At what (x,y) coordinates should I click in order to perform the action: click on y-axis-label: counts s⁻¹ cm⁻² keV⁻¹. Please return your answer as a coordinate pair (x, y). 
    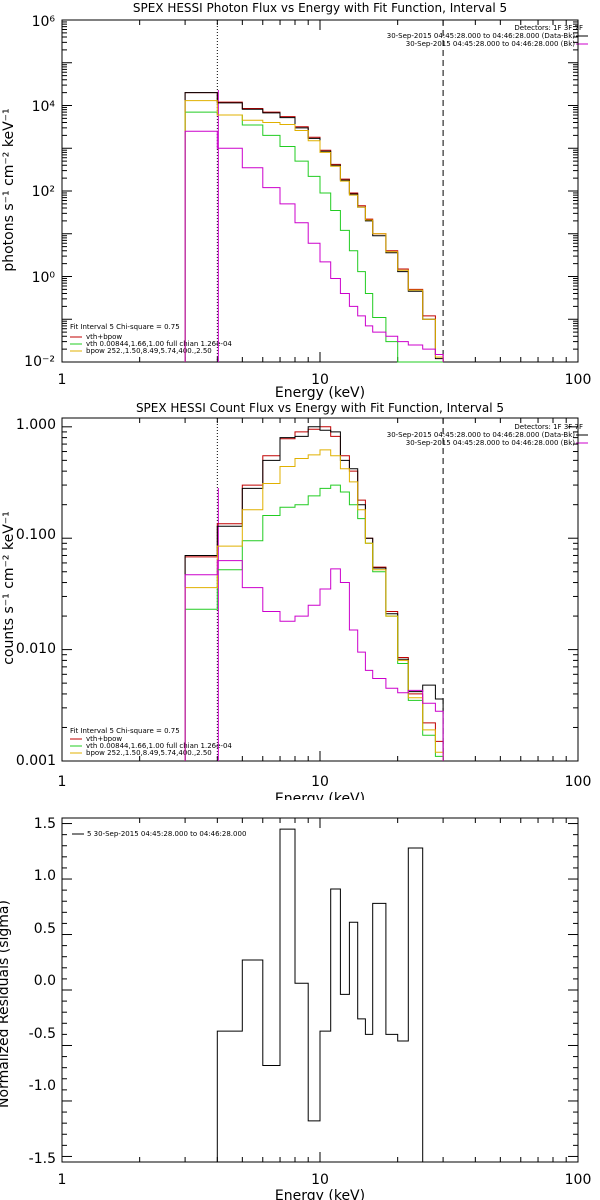
    Looking at the image, I should click on (9, 588).